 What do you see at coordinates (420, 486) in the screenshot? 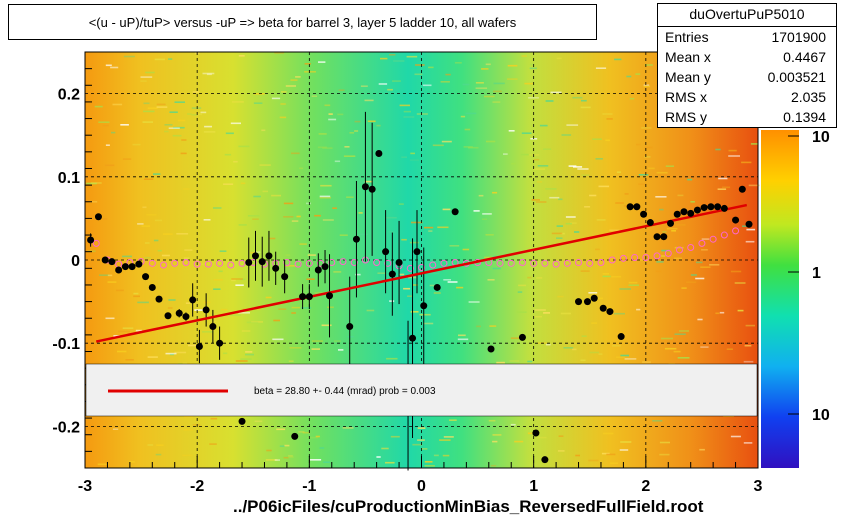
I see `x-tick-labels: -3 -2 -1 0 1 2 3` at bounding box center [420, 486].